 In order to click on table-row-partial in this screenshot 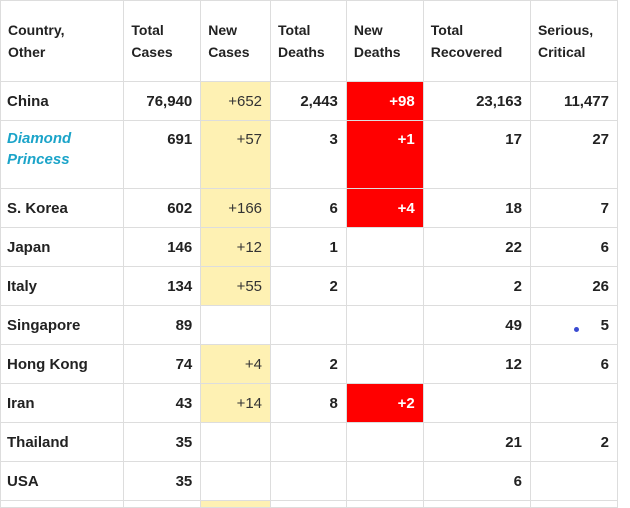, I will do `click(309, 504)`.